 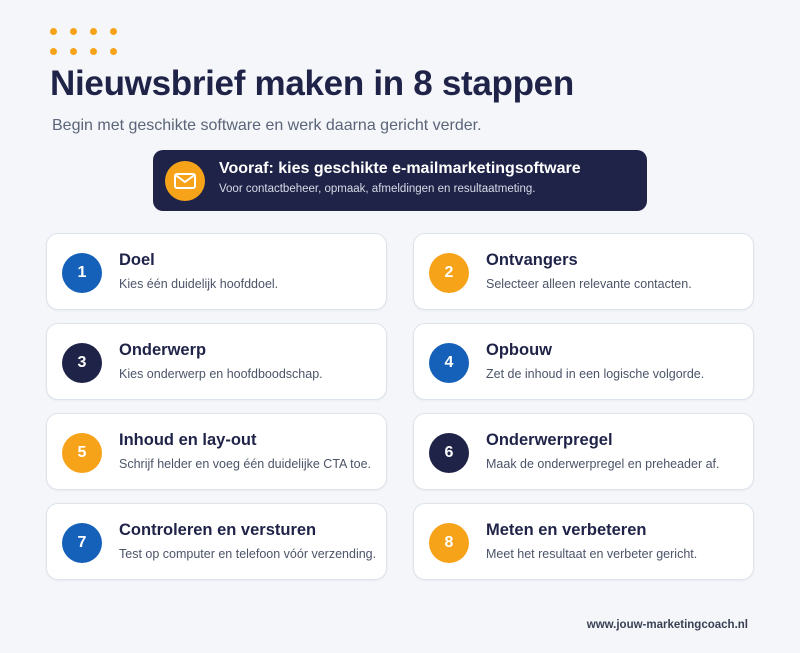 What do you see at coordinates (595, 374) in the screenshot?
I see `step-description: Zet de inhoud in een logische volgorde.` at bounding box center [595, 374].